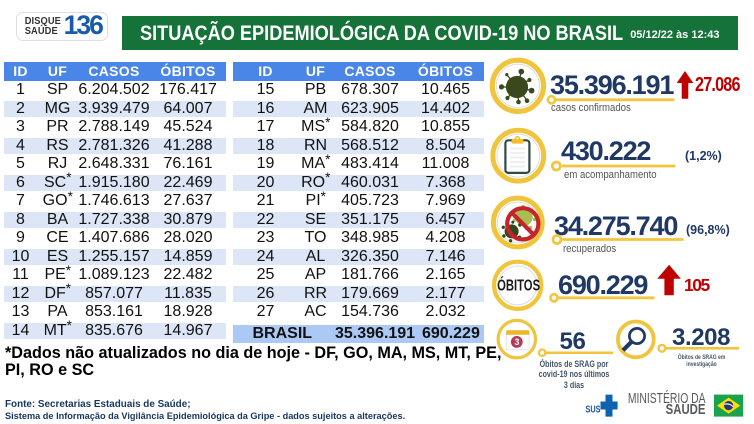 The height and width of the screenshot is (424, 754). Describe the element at coordinates (518, 285) in the screenshot. I see `svg-text: ÓBITOS` at that location.